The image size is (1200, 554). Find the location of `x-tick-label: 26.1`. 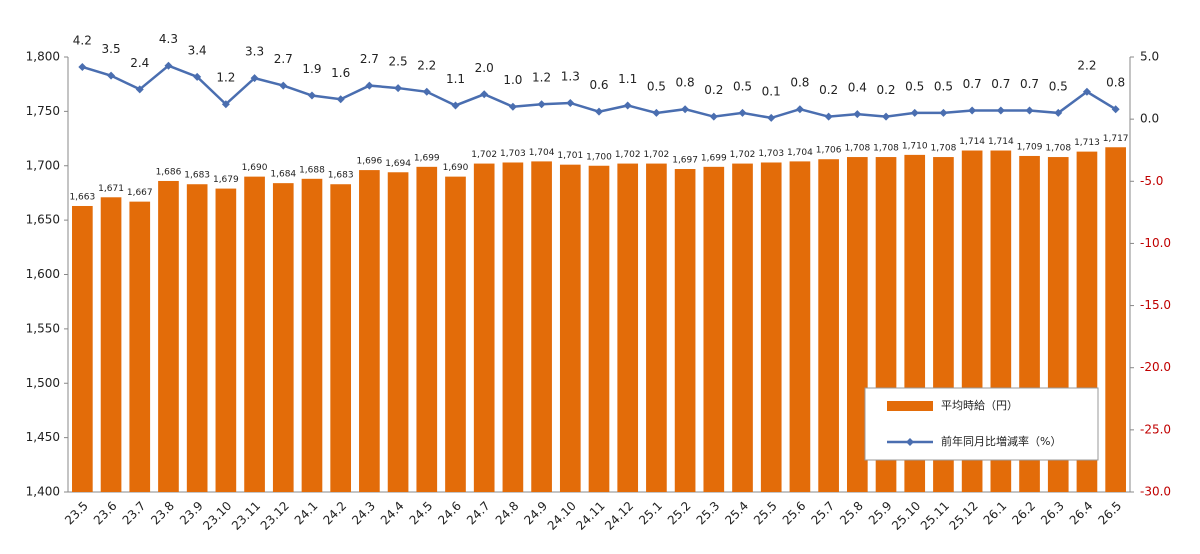

x-tick-label: 26.1 is located at coordinates (995, 513).